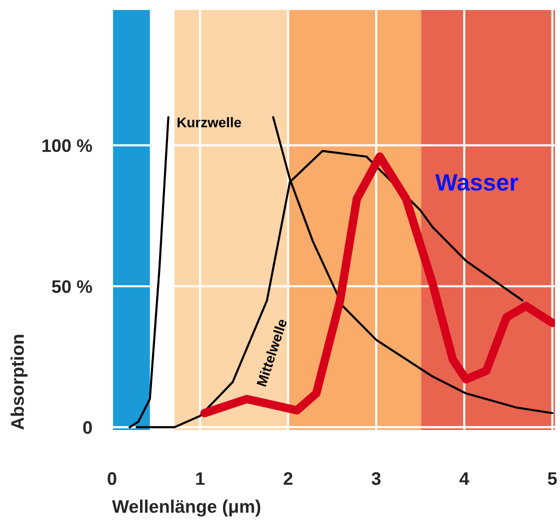 The height and width of the screenshot is (527, 560). What do you see at coordinates (465, 478) in the screenshot?
I see `x-tick-label: 4` at bounding box center [465, 478].